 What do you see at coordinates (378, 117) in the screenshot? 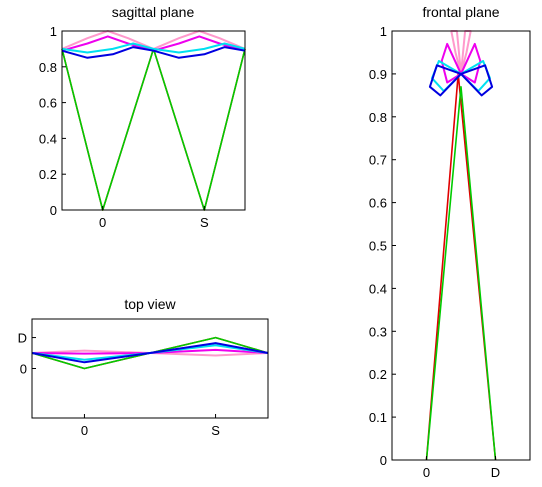
I see `frontal-ytick-label: 0.8` at bounding box center [378, 117].